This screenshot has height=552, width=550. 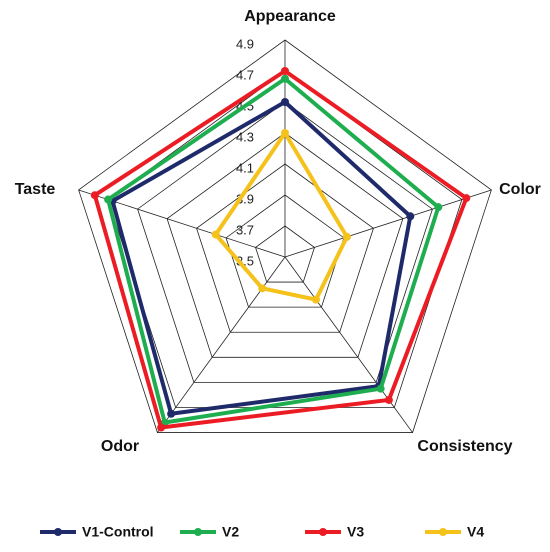 What do you see at coordinates (245, 43) in the screenshot?
I see `tick-label: 4.9` at bounding box center [245, 43].